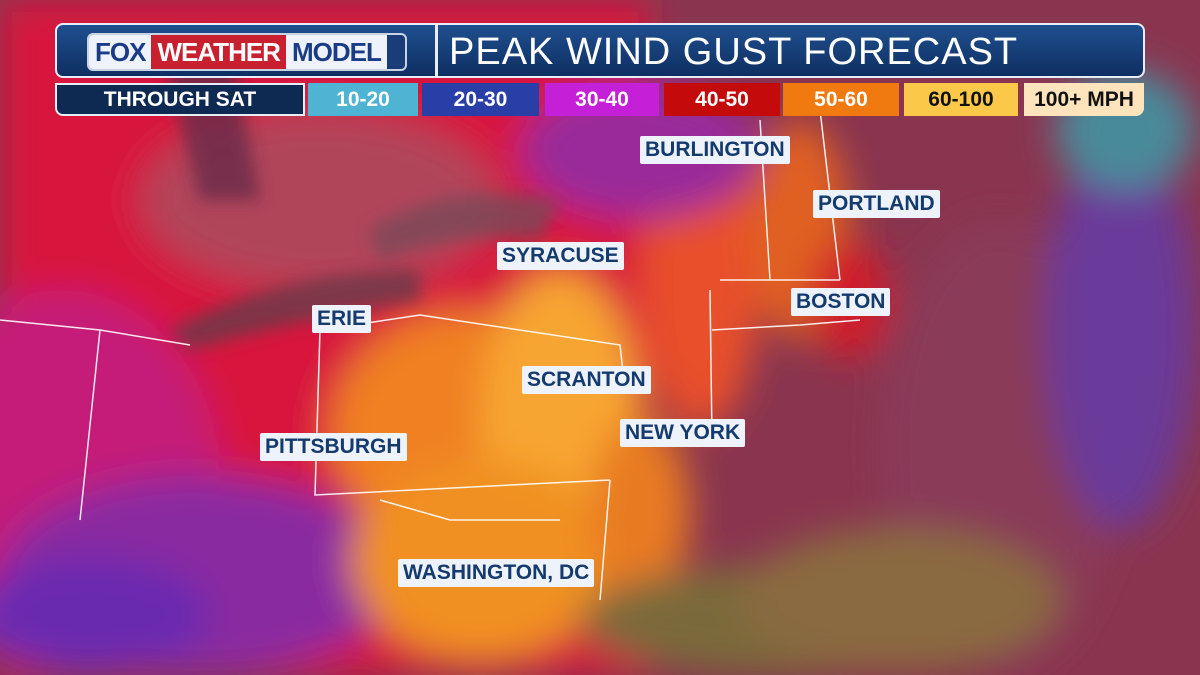 The image size is (1200, 675). Describe the element at coordinates (734, 52) in the screenshot. I see `page-title: PEAK WIND GUST FORECAST` at that location.